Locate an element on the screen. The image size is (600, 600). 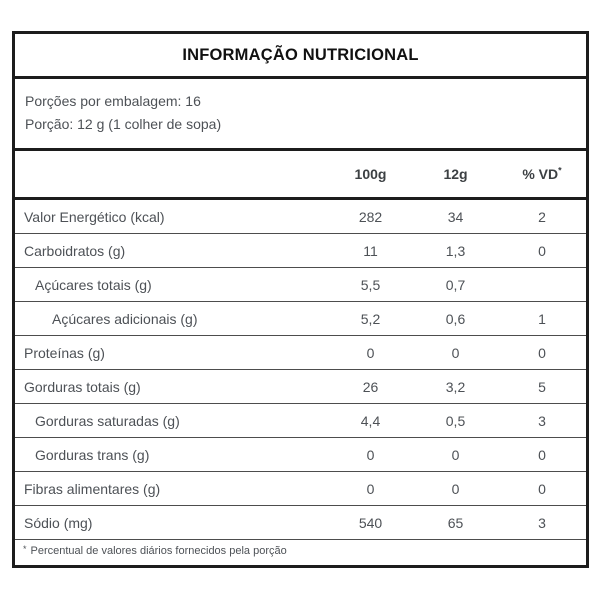
vd-asterisk: * is located at coordinates (560, 170).